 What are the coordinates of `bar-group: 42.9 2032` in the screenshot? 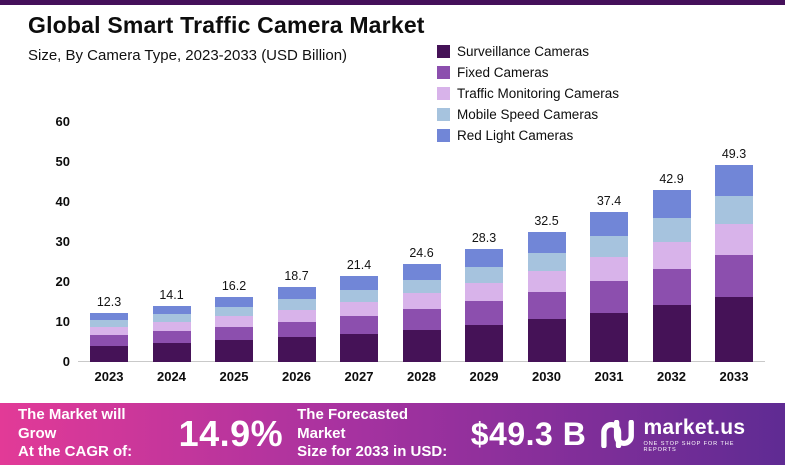 It's located at (672, 245).